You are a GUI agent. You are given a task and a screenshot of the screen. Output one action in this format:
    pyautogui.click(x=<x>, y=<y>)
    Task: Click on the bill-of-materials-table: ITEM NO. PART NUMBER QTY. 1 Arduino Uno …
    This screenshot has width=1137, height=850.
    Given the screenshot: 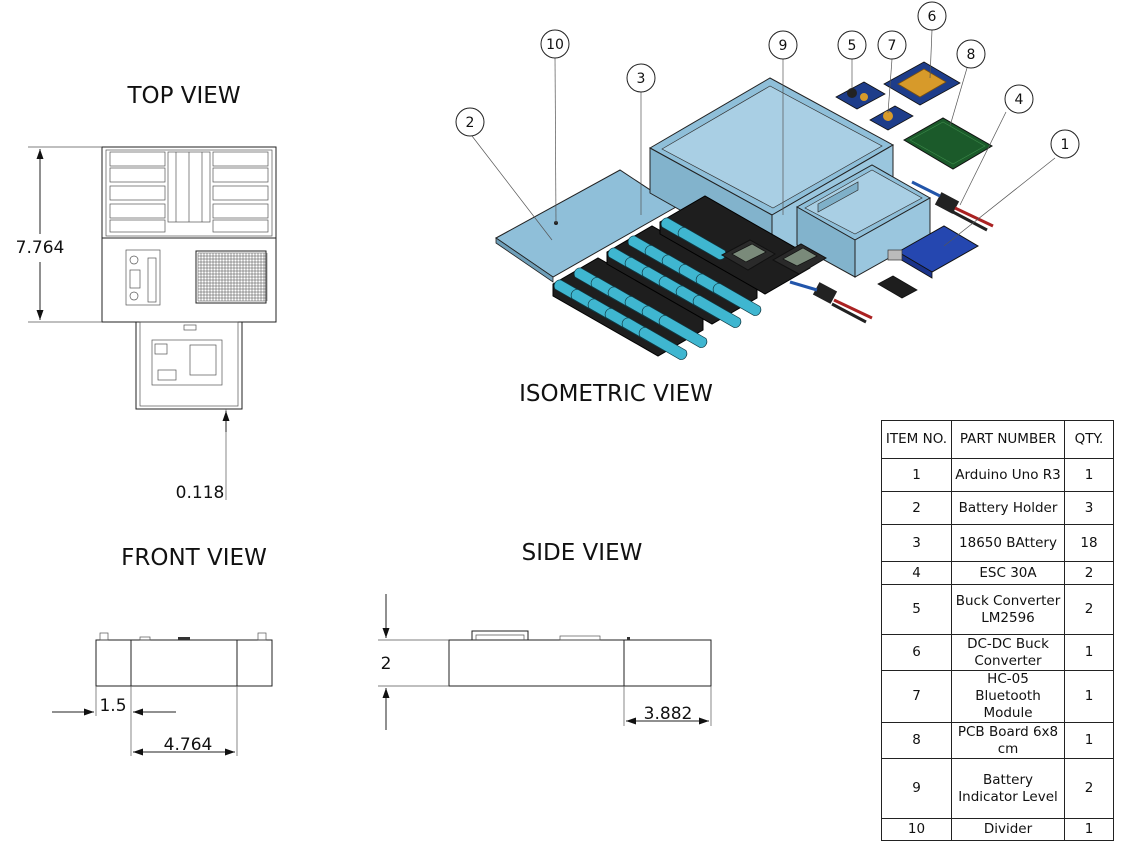 What is the action you would take?
    pyautogui.click(x=997, y=630)
    